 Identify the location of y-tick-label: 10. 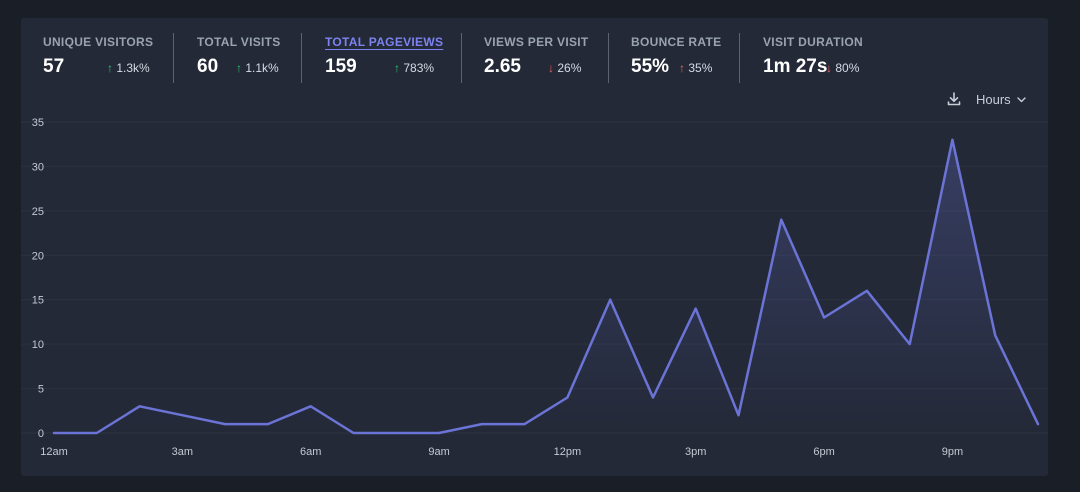
(38, 345).